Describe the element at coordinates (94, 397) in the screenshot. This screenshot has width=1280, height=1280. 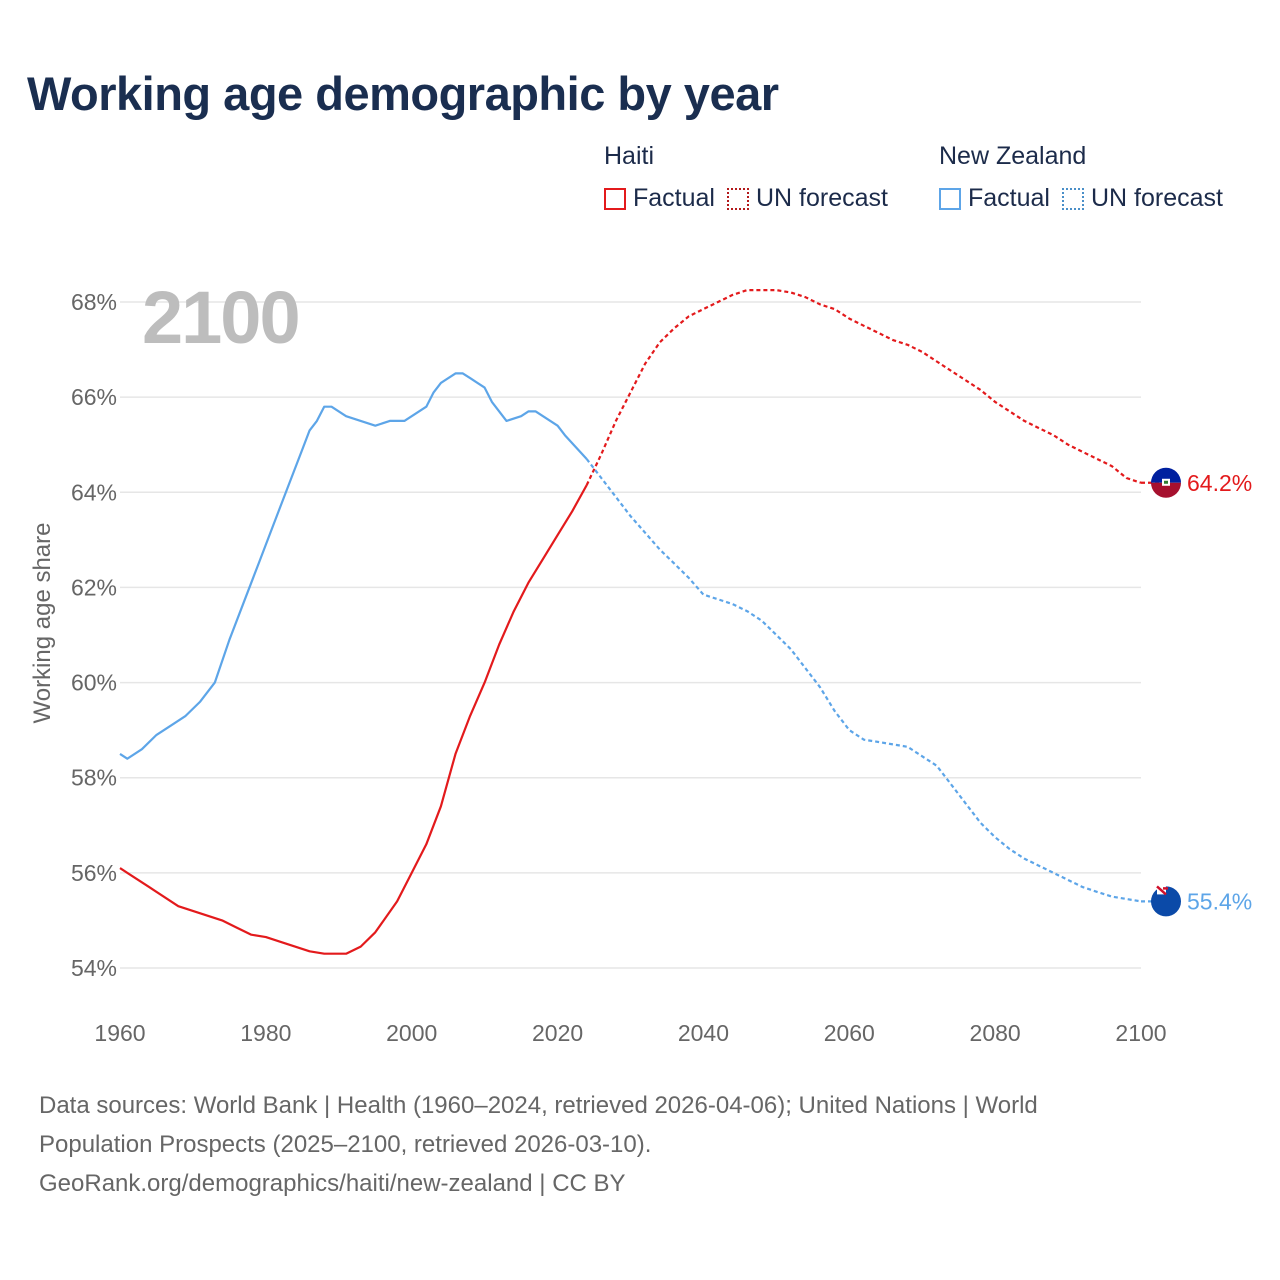
I see `y-tick-label: 66%` at that location.